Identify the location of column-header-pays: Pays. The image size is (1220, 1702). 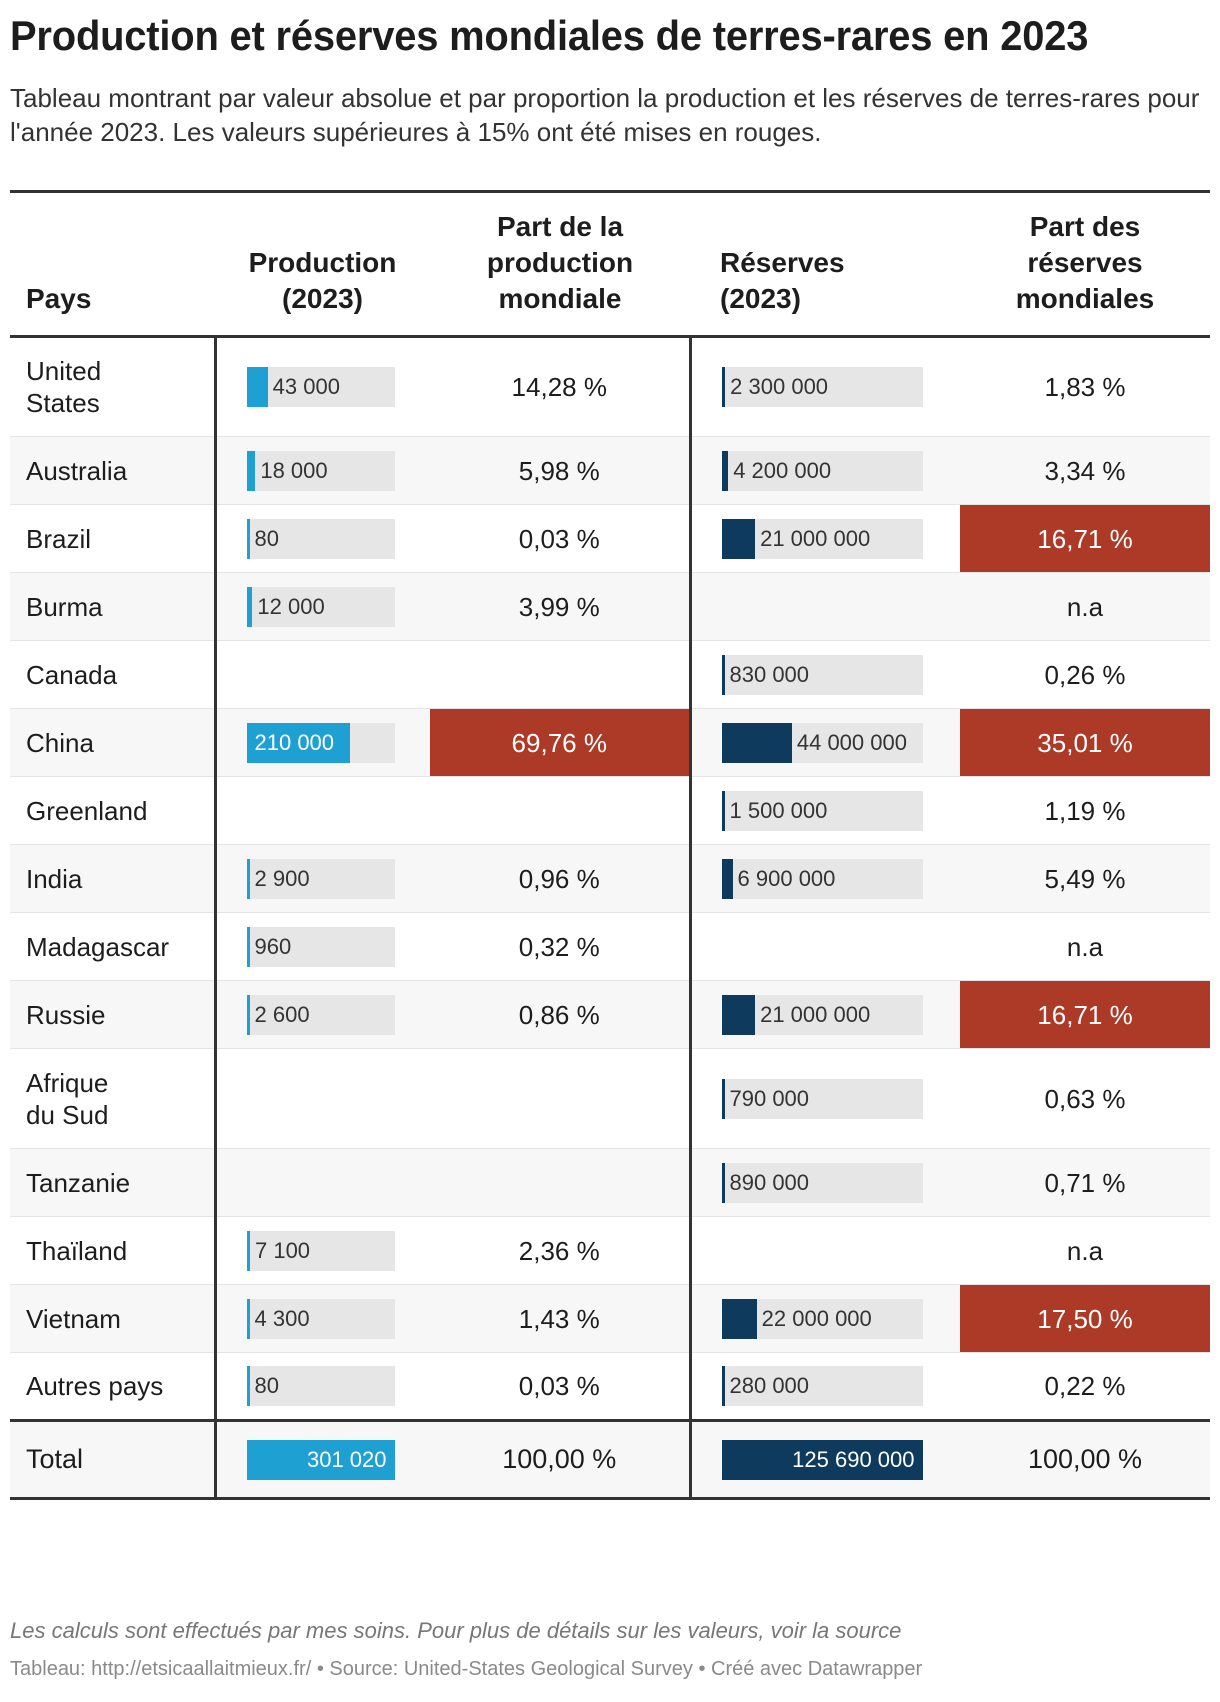
(112, 264).